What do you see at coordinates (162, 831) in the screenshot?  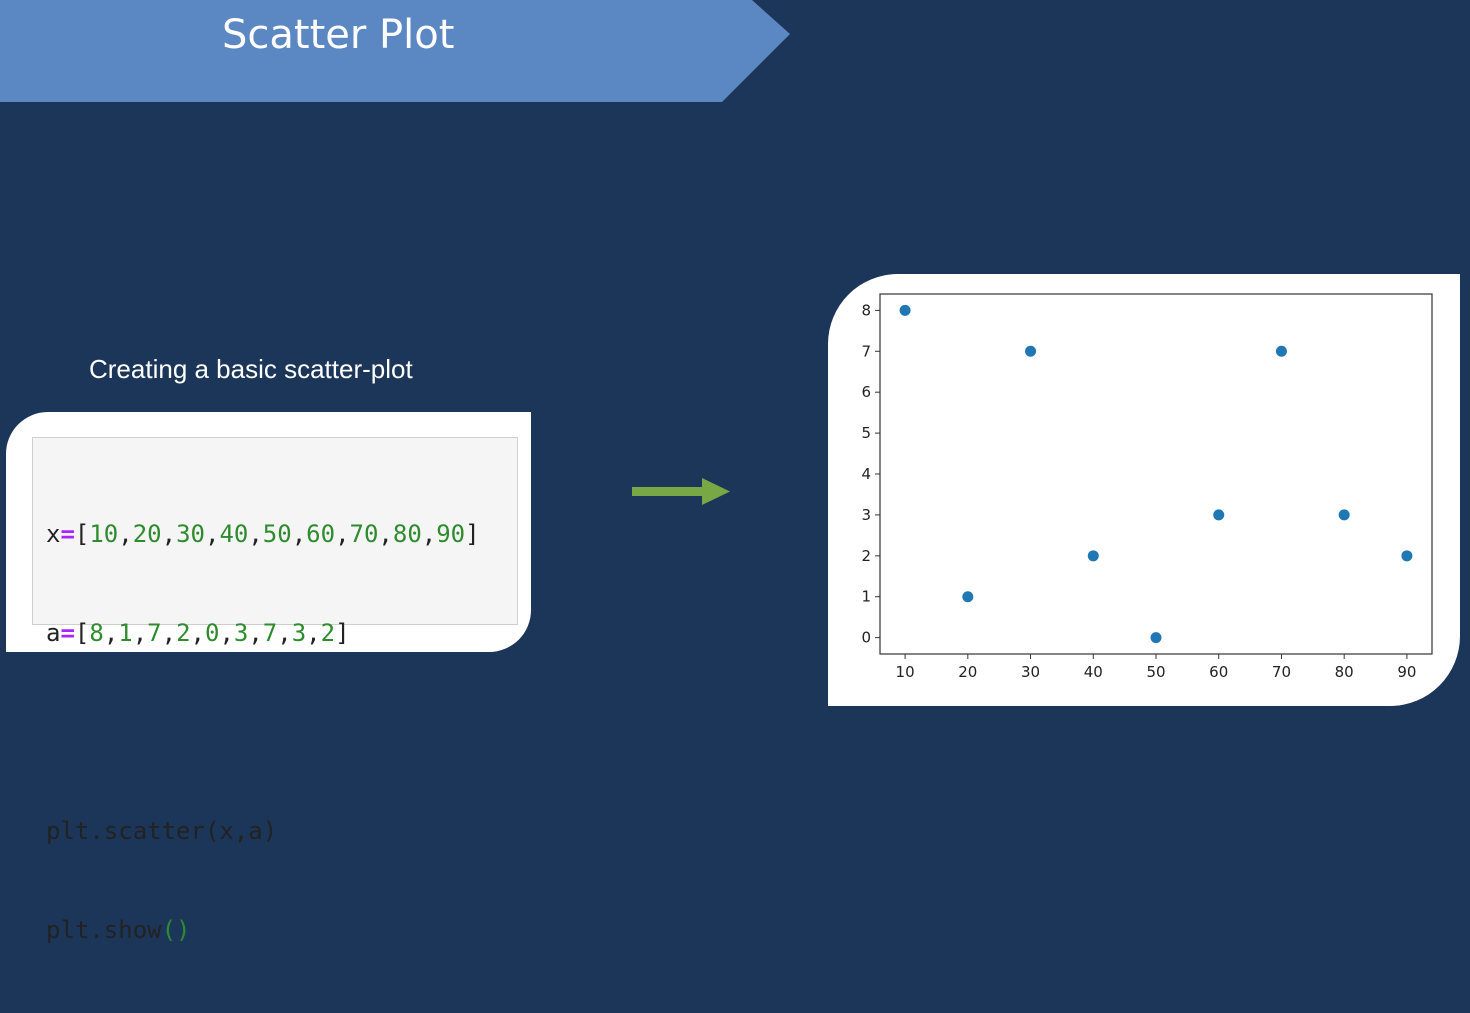 I see `code-line-scatter: plt.scatter(x,a)` at bounding box center [162, 831].